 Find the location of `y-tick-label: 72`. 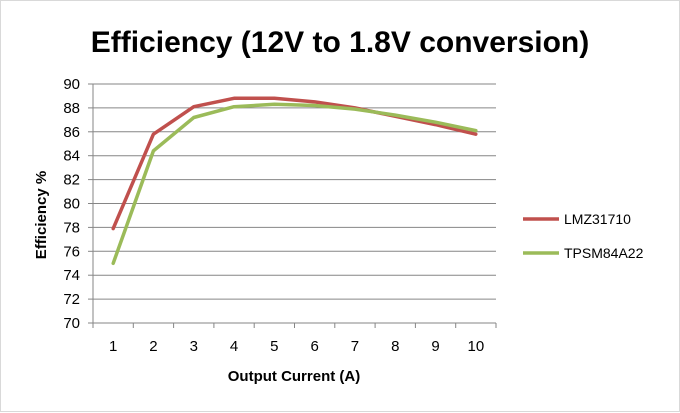

y-tick-label: 72 is located at coordinates (71, 299).